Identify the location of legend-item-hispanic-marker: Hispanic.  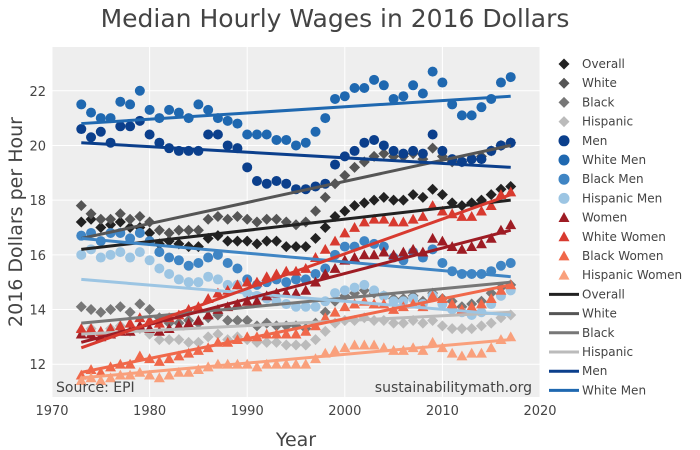
(595, 122).